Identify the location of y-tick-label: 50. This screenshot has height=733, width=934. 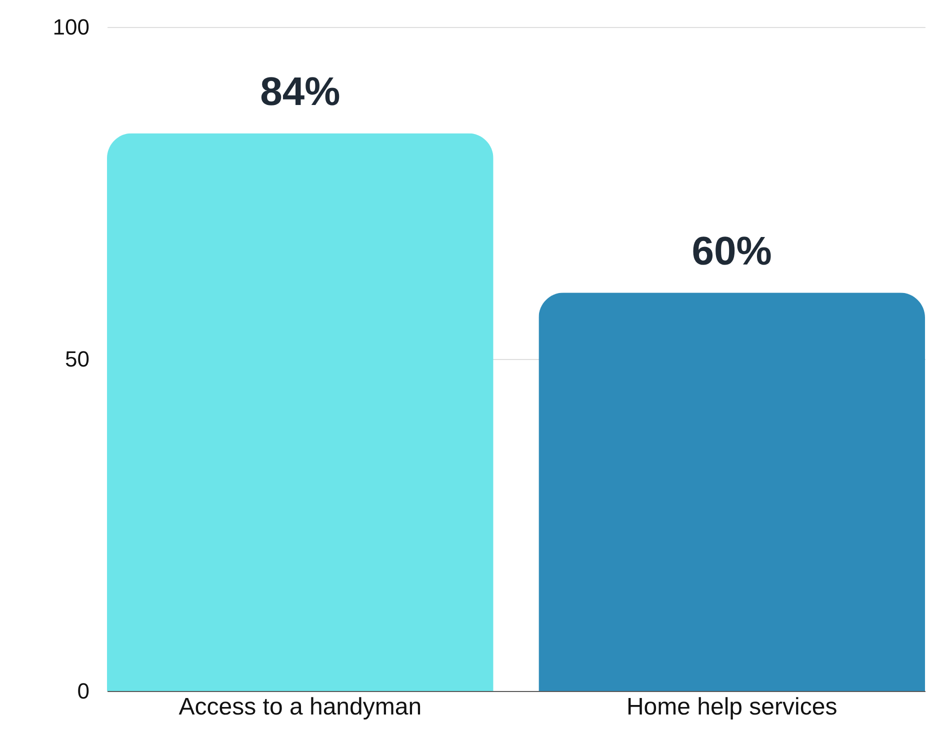
(77, 359).